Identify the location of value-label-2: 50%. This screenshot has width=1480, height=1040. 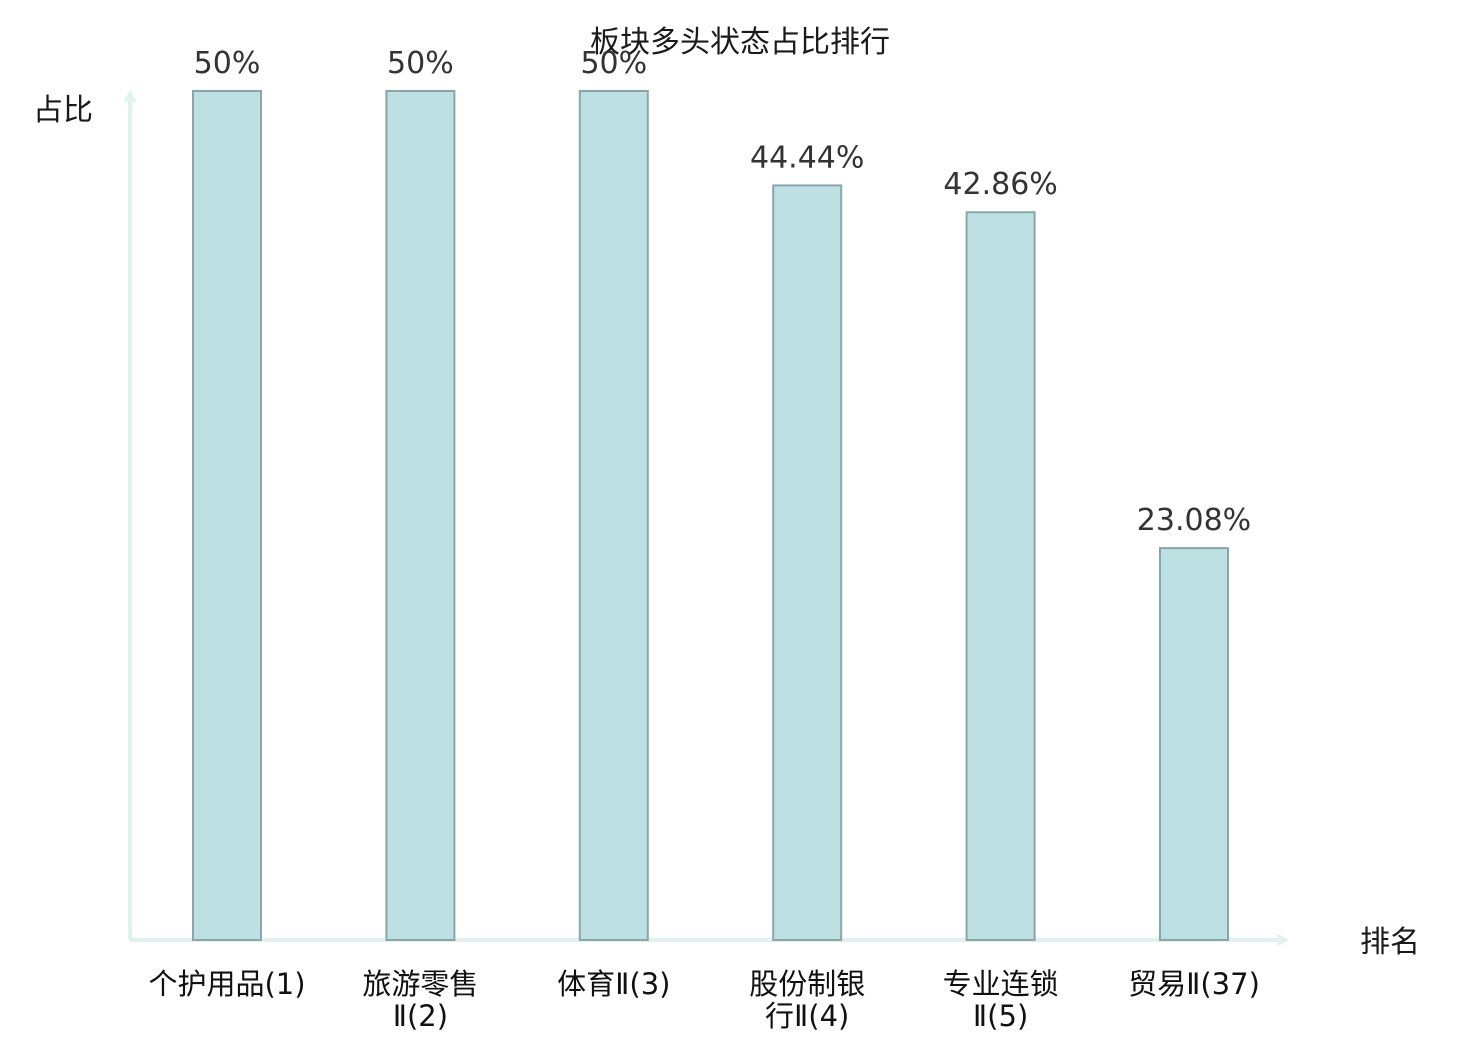
(420, 63).